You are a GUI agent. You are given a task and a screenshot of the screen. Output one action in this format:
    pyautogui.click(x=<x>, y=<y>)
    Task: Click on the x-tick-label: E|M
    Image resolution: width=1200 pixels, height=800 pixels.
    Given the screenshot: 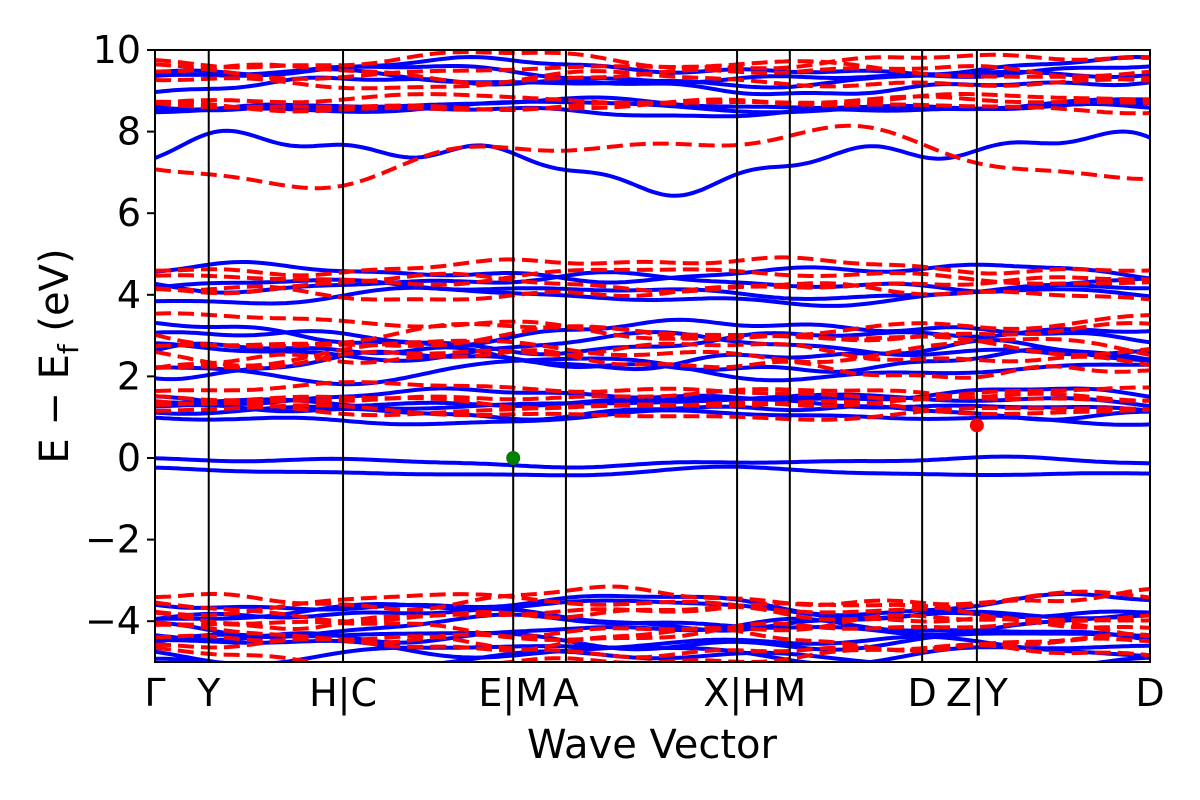 What is the action you would take?
    pyautogui.click(x=513, y=693)
    